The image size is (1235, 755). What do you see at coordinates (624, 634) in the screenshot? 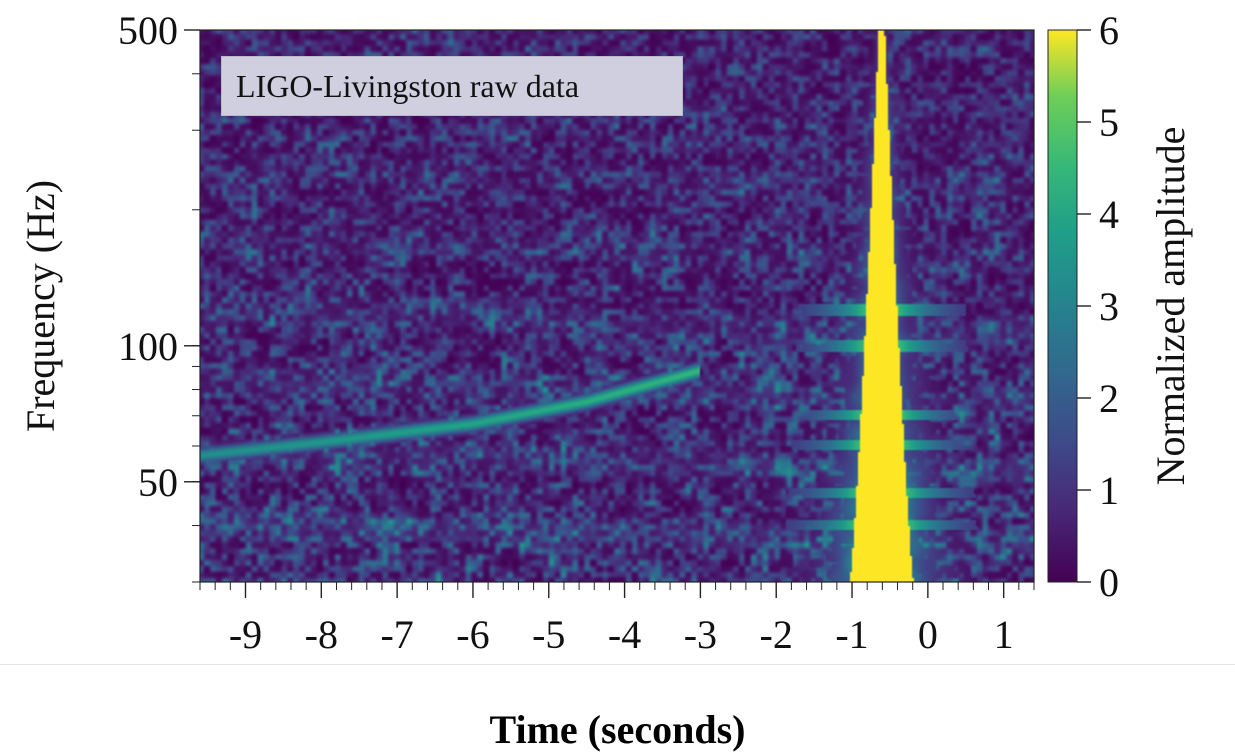
I see `x-tick-label: -4` at bounding box center [624, 634].